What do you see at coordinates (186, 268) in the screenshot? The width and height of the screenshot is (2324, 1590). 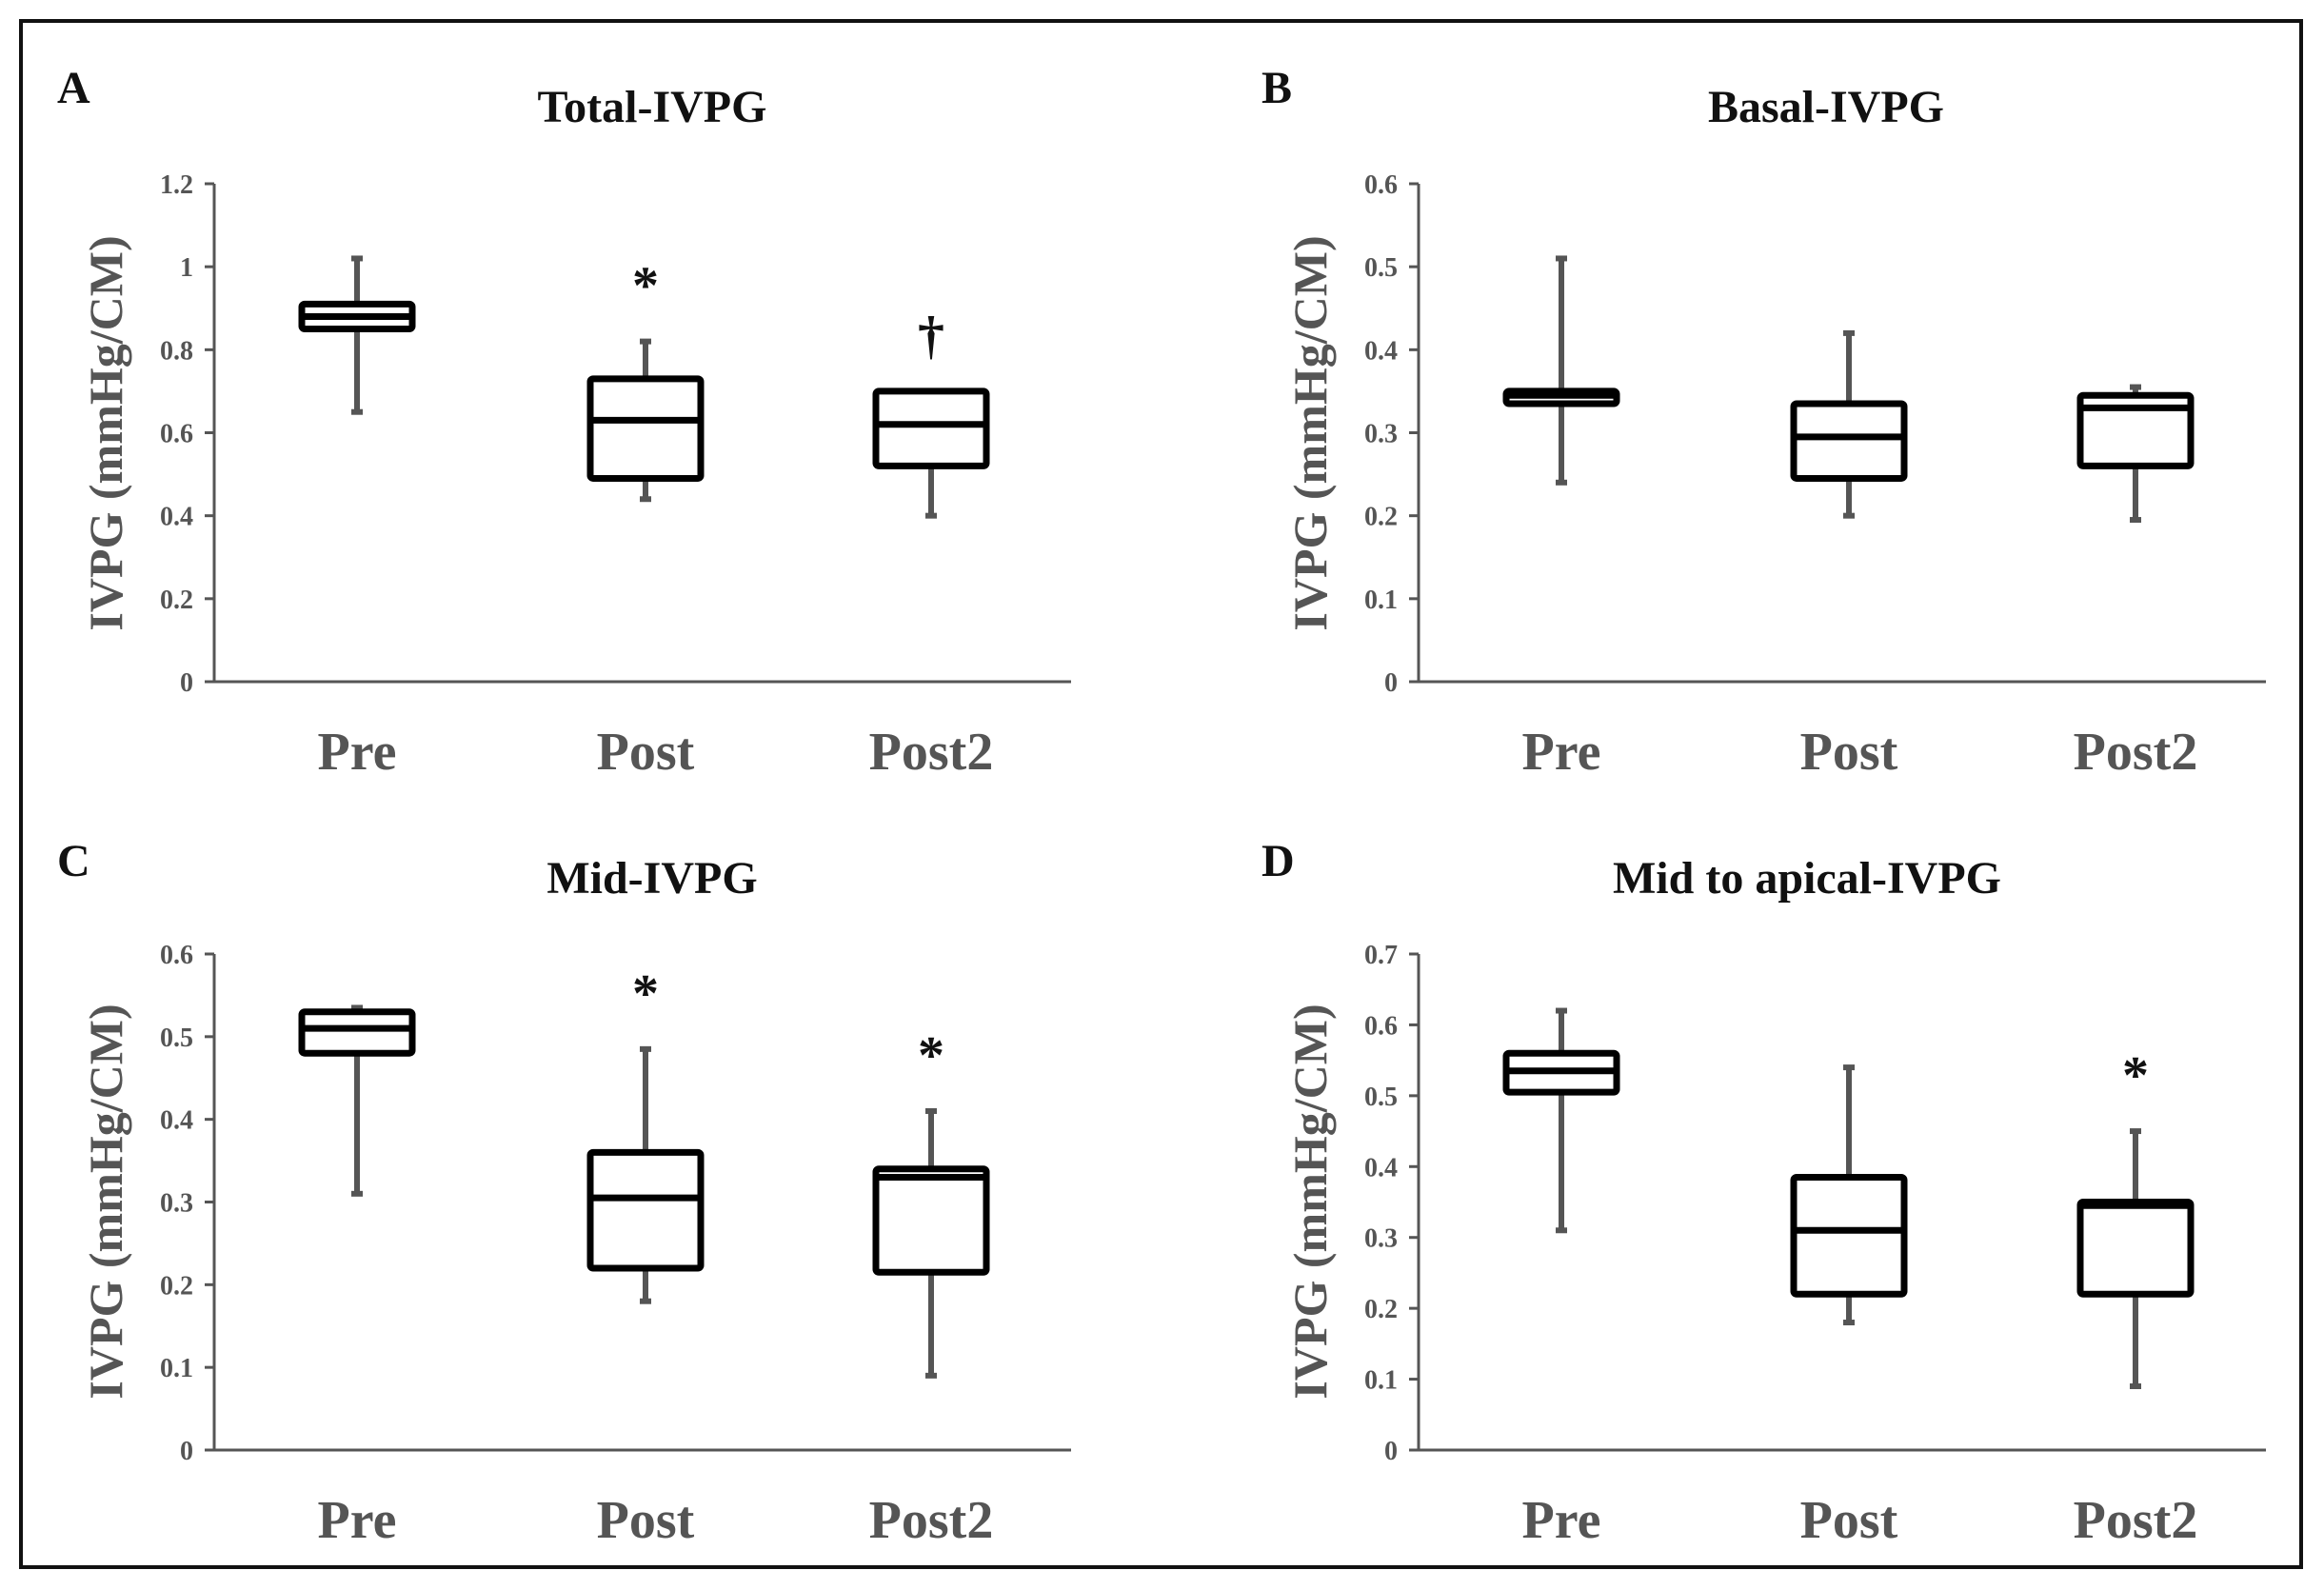 I see `y-tick-label: 1` at bounding box center [186, 268].